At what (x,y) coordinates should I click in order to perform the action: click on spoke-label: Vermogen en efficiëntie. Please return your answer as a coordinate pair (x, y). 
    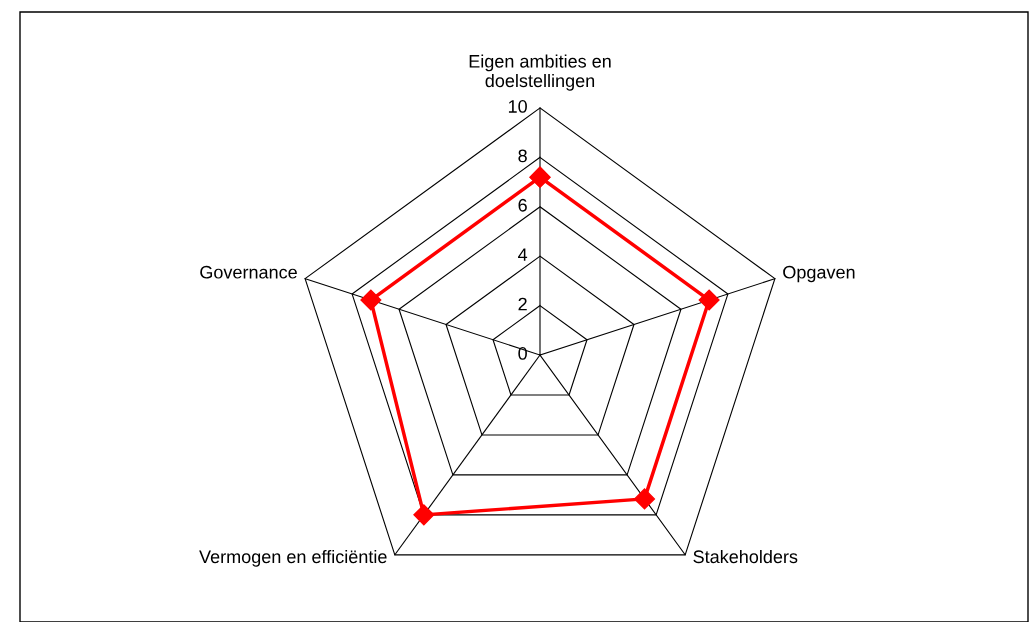
    Looking at the image, I should click on (293, 558).